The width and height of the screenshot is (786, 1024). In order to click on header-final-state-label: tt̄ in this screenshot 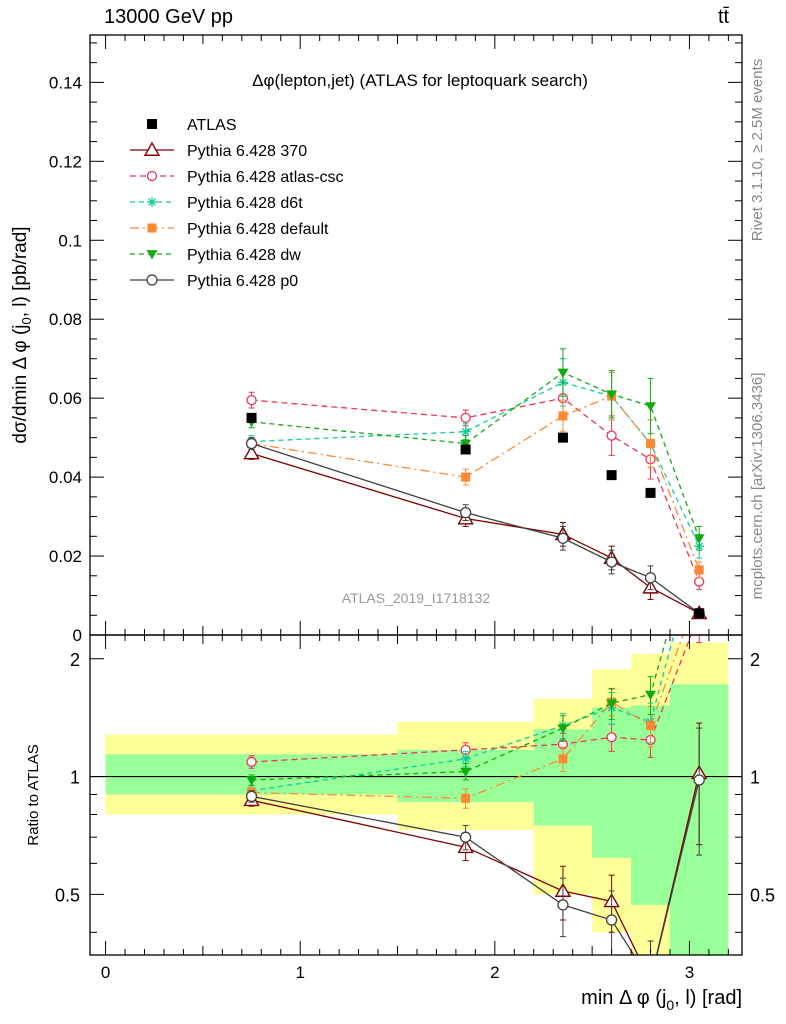, I will do `click(724, 17)`.